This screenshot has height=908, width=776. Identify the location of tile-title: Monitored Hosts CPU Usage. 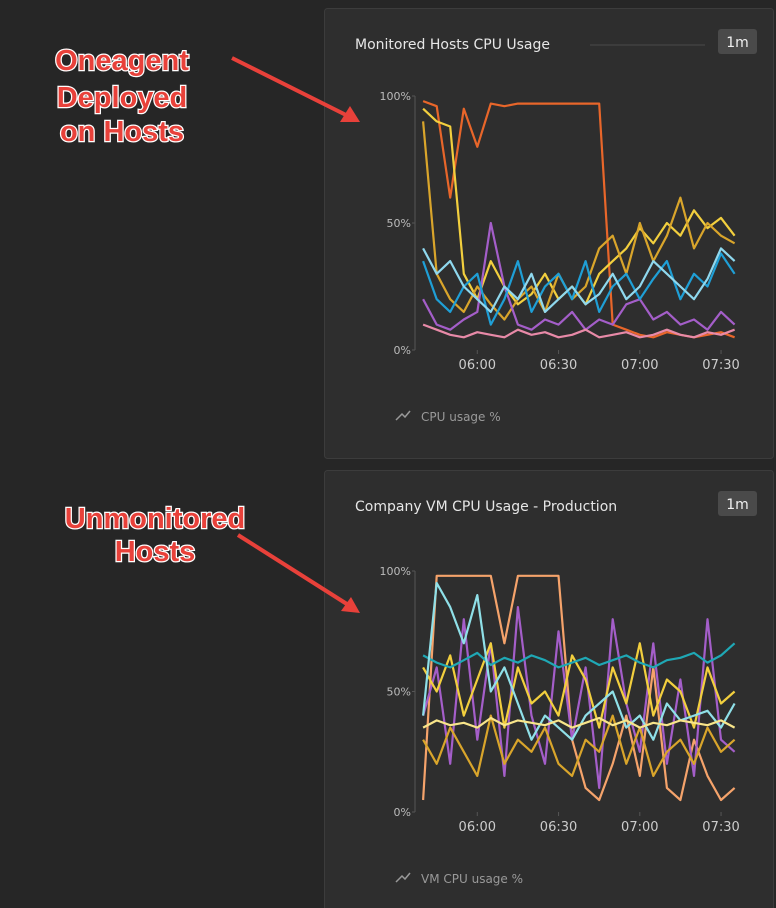
(452, 45).